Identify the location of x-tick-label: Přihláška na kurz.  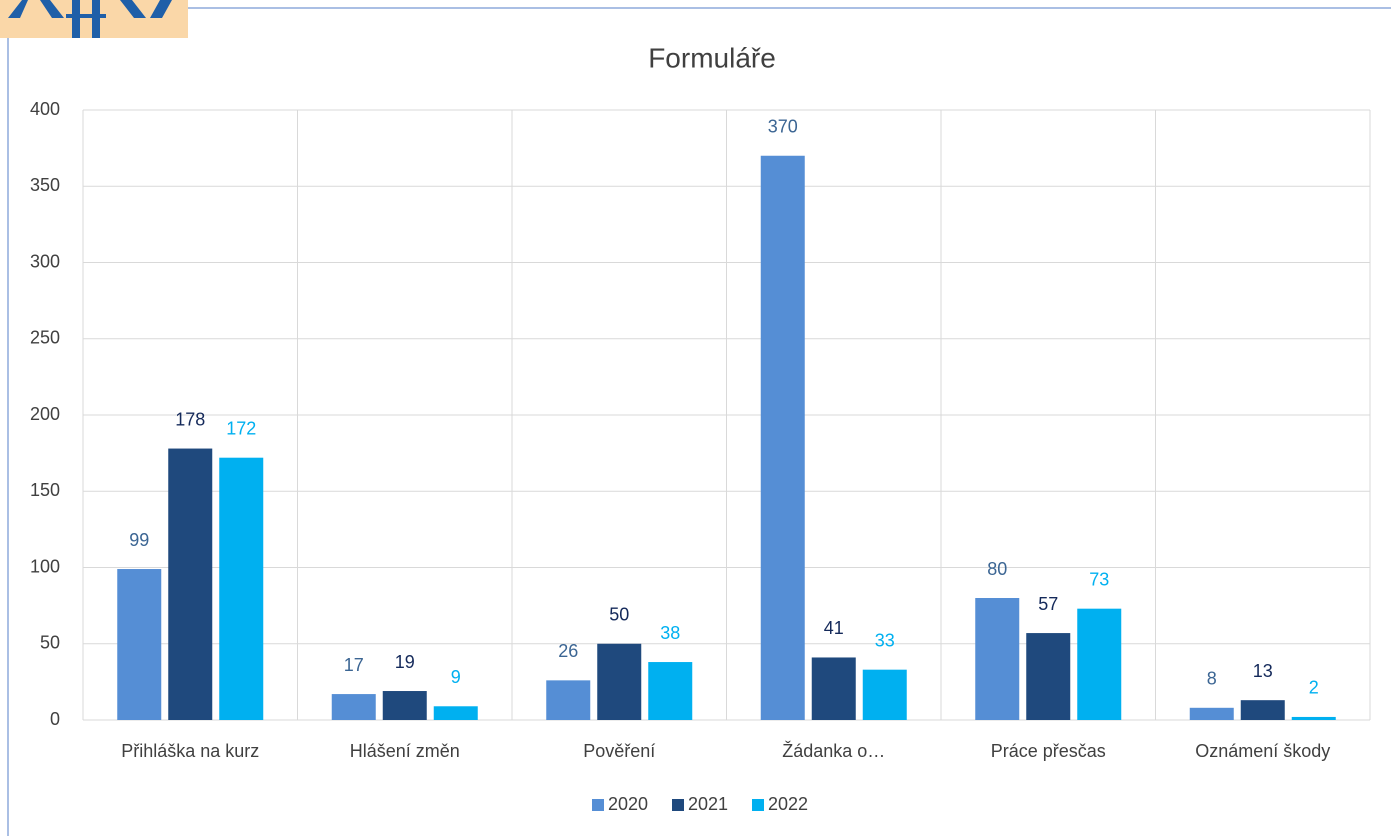
(190, 751).